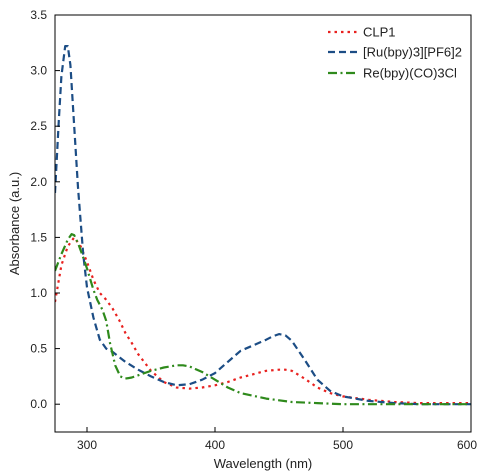  Describe the element at coordinates (343, 445) in the screenshot. I see `x-tick-label: 500` at that location.